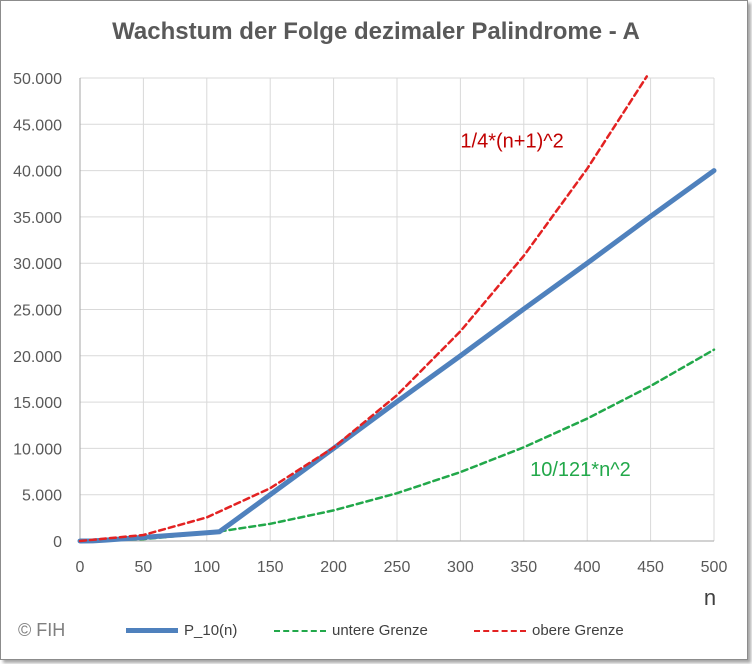 This screenshot has width=752, height=664. I want to click on y-tick-label: 20.000, so click(37, 357).